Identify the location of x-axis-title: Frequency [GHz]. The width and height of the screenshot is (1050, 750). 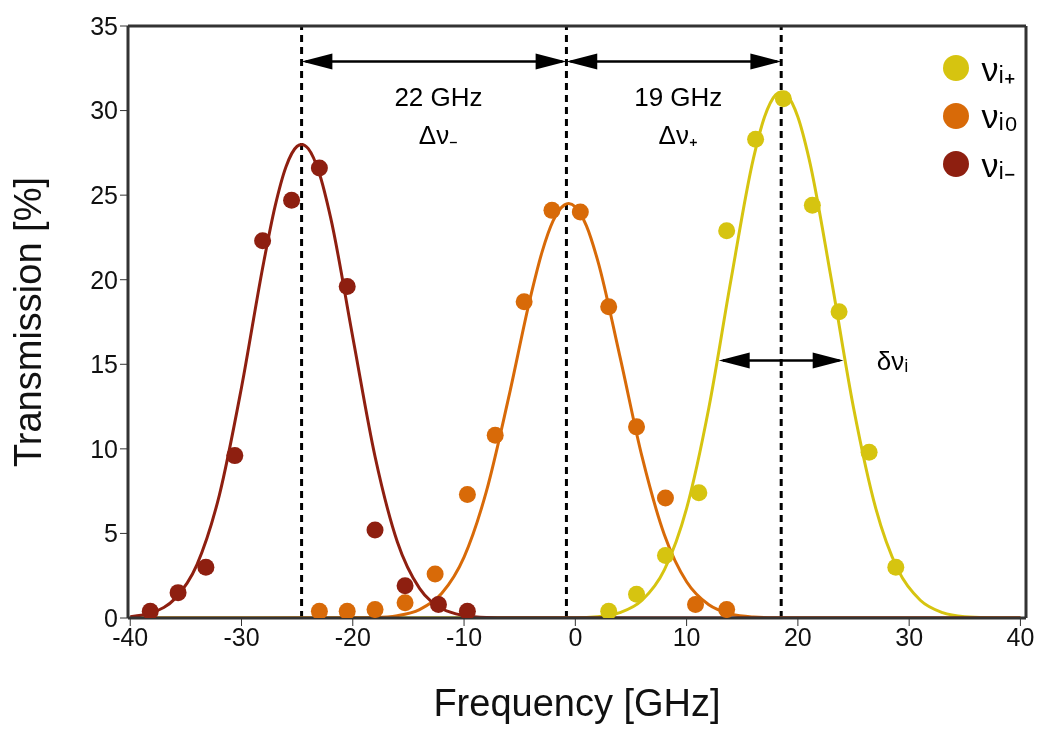
(577, 703).